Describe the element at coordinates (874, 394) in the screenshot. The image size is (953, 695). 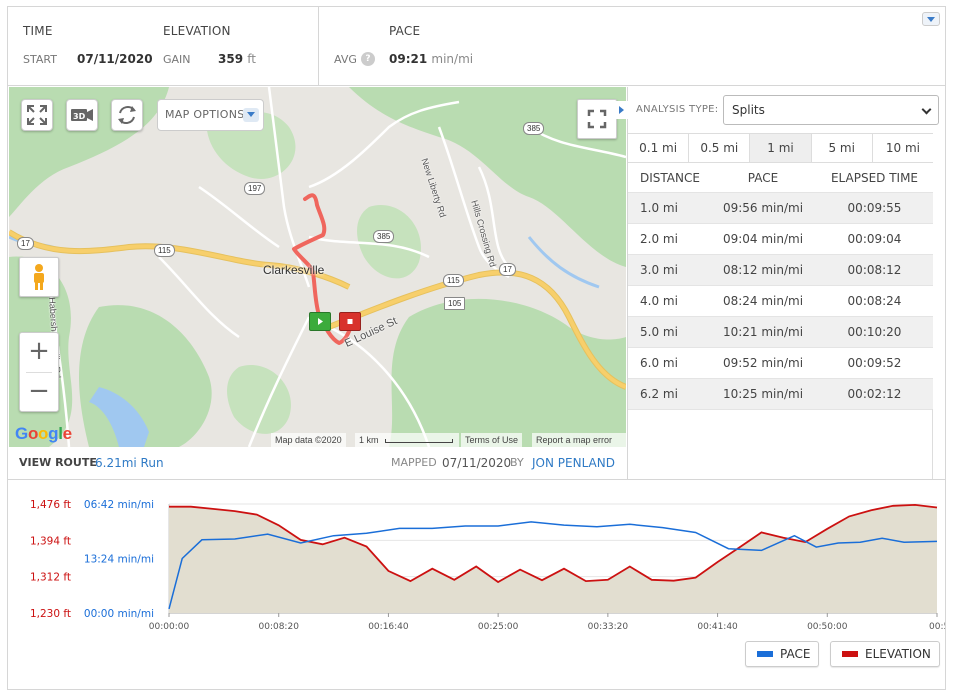
I see `cell-elapsed: 00:02:12` at that location.